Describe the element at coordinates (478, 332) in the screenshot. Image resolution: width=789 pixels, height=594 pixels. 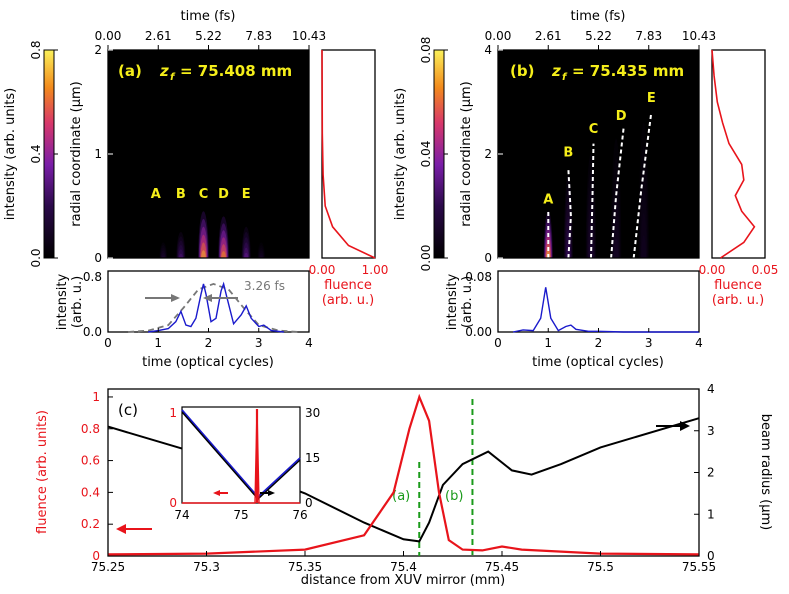
I see `lineout-y-tick-label: 0.00` at that location.